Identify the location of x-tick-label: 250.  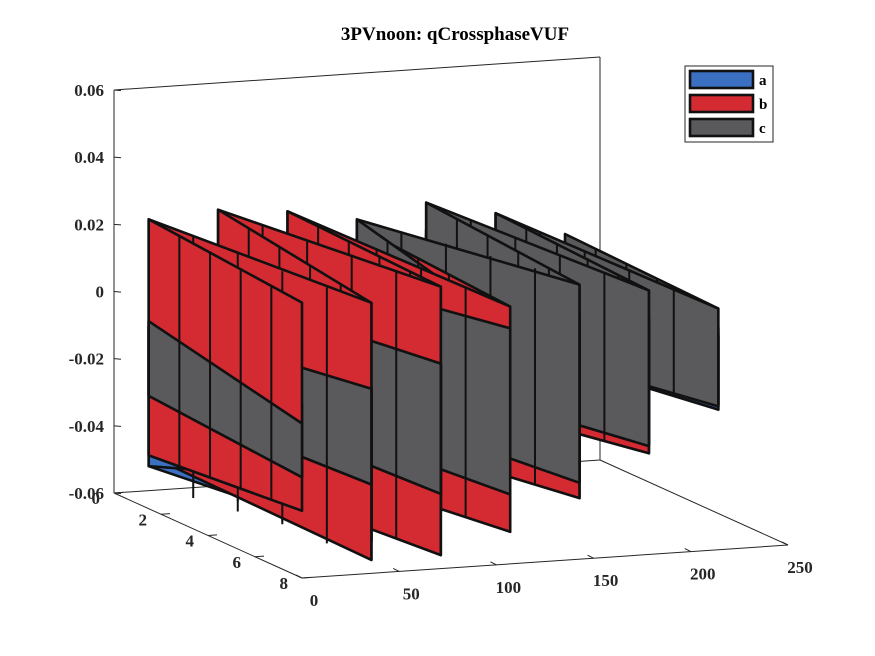
(800, 567).